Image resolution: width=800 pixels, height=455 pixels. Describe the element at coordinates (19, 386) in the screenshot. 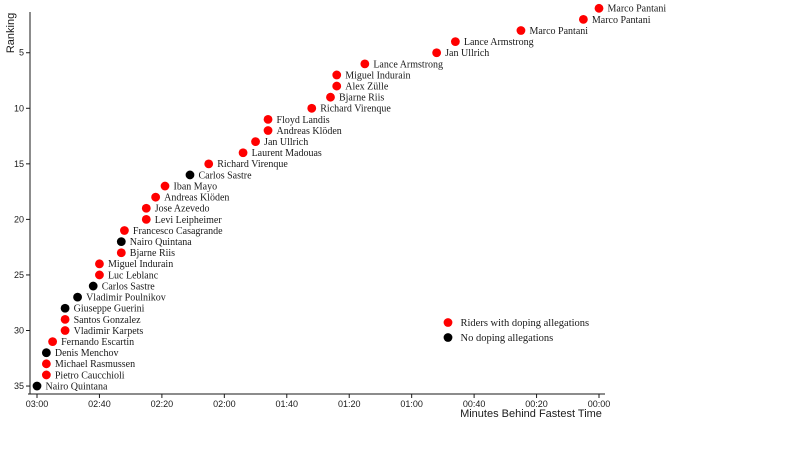

I see `y-axis-tick-label: 35` at that location.